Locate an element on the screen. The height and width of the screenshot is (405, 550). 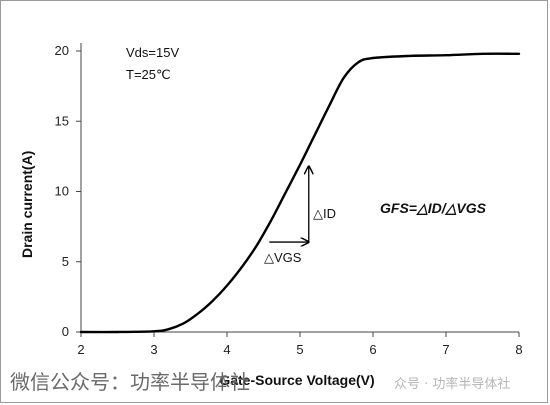
gfs-formula: GFS=△ID/△VGS is located at coordinates (433, 208).